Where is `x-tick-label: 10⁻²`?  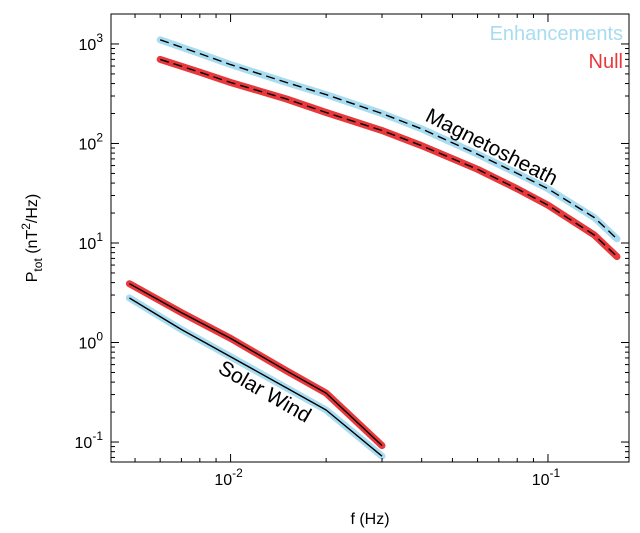
x-tick-label: 10⁻² is located at coordinates (228, 477).